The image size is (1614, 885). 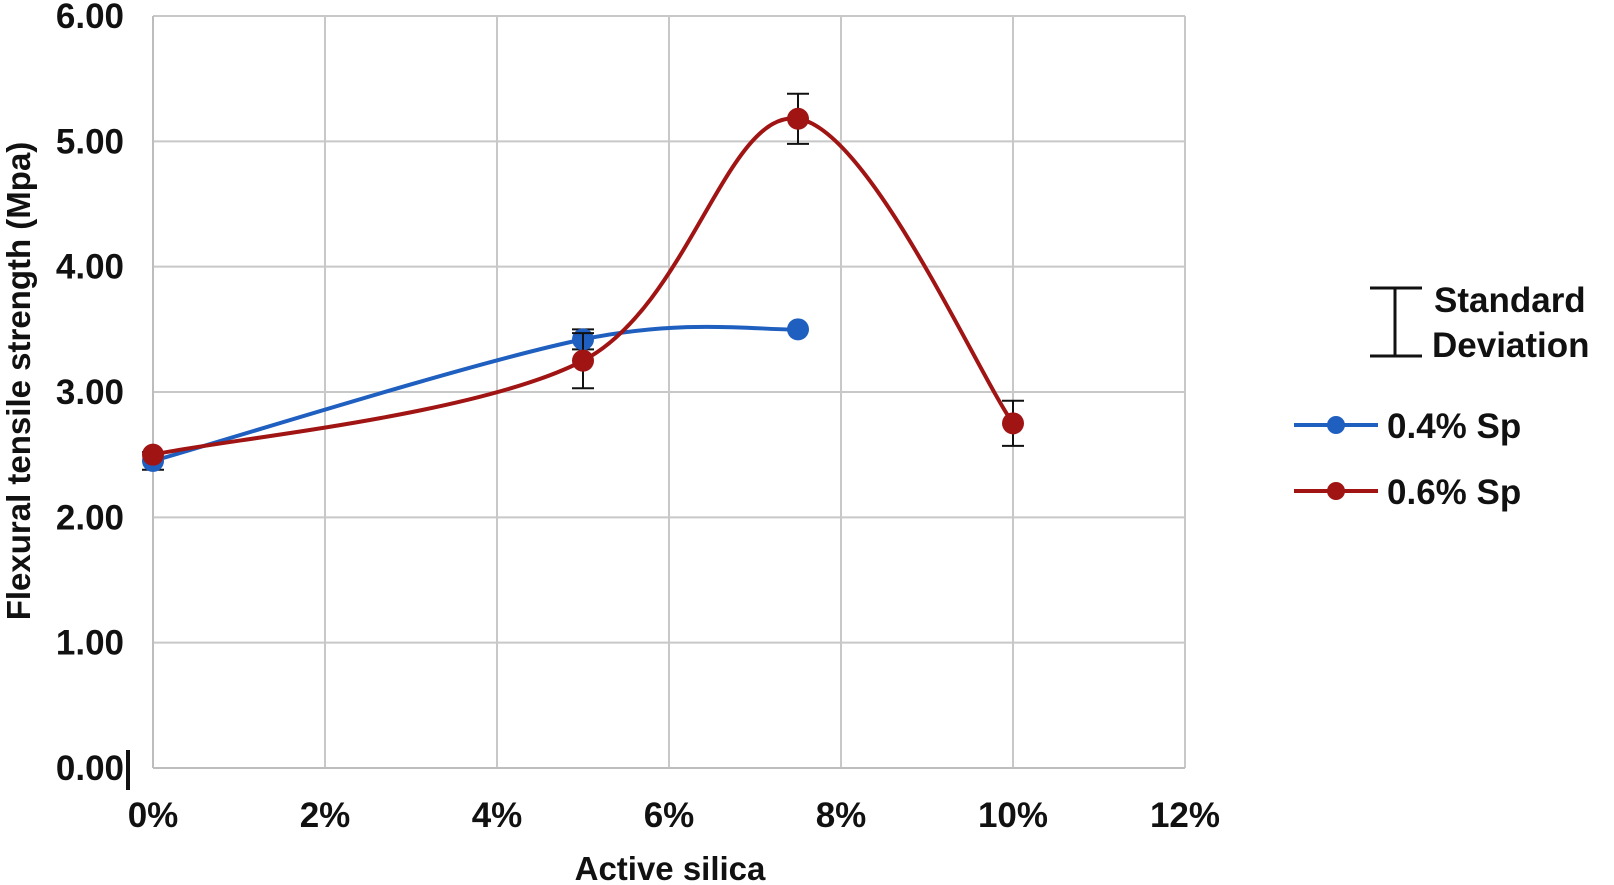 I want to click on legend-label: 0.6% Sp, so click(x=1454, y=492).